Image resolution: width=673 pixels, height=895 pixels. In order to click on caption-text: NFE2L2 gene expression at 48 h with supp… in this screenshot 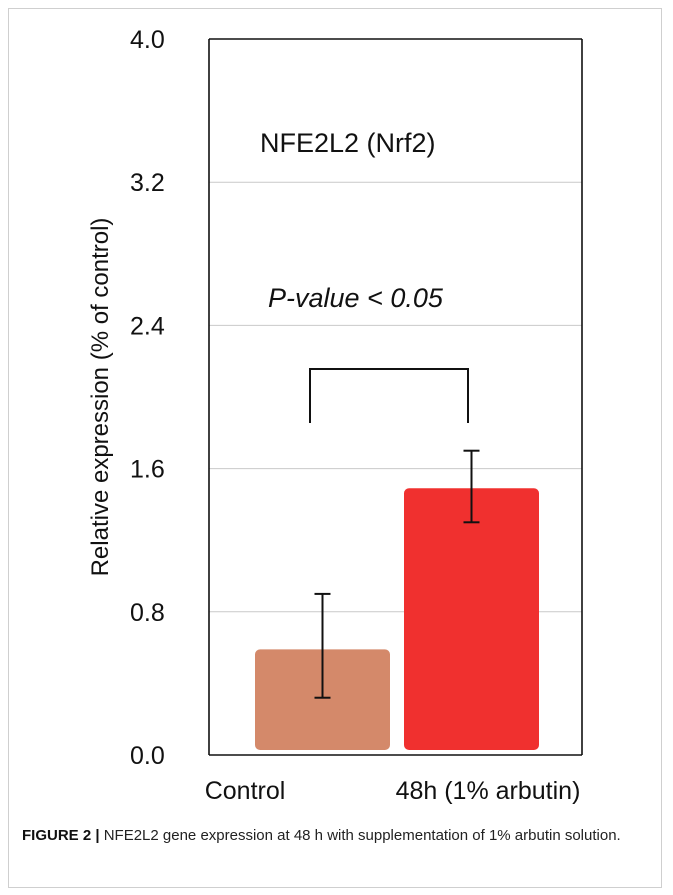, I will do `click(360, 835)`.